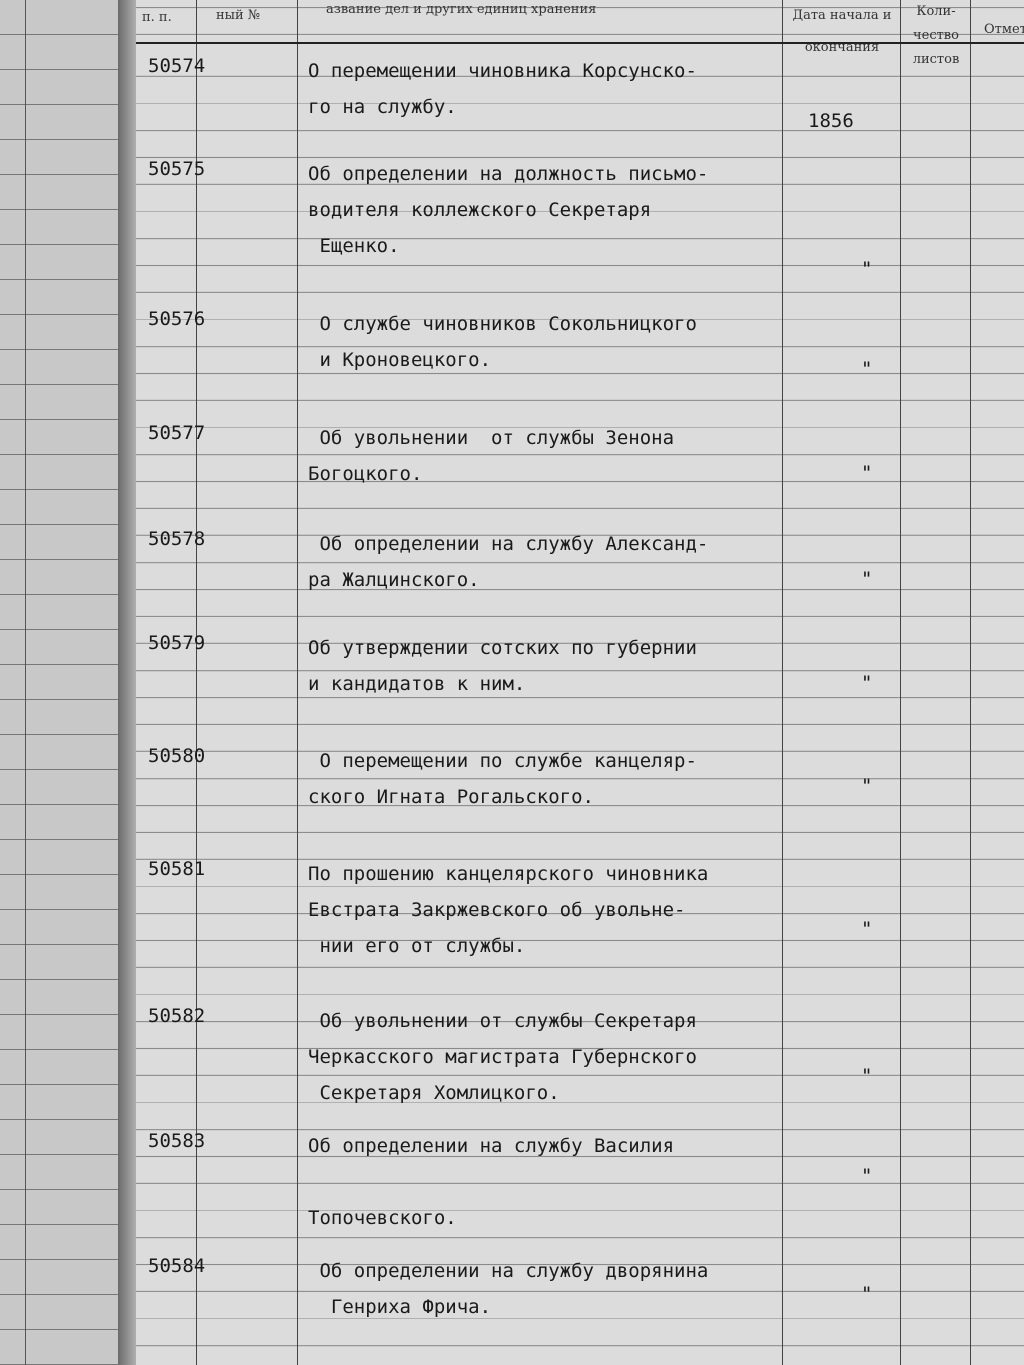  I want to click on row-number: 50575, so click(177, 169).